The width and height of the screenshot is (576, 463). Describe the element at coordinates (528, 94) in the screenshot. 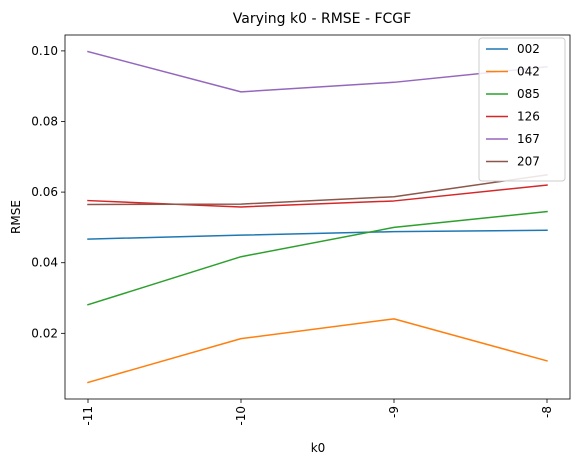

I see `legend-label-085: 085` at that location.